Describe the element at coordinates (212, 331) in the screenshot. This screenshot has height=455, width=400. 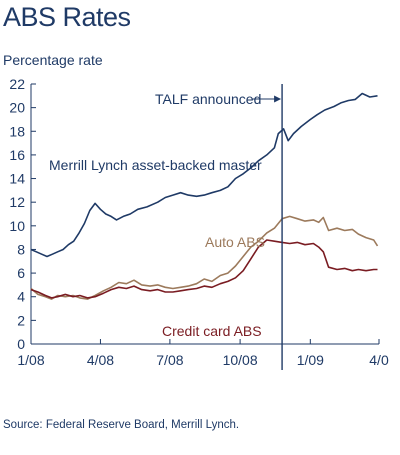
I see `series-label-cc: Credit card ABS` at that location.